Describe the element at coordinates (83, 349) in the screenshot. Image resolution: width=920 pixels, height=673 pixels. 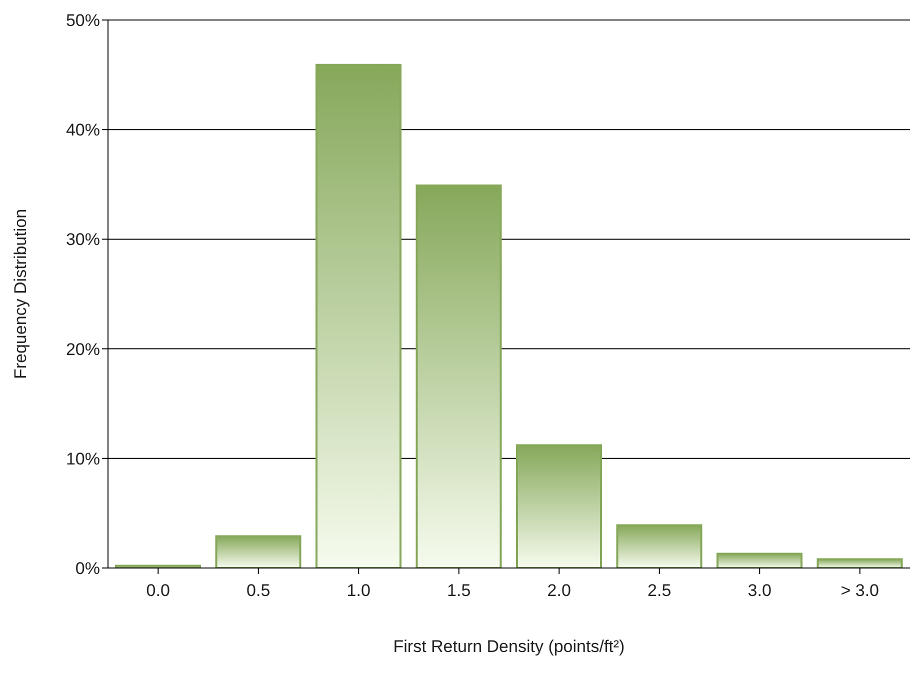
I see `y-tick-label: 20%` at that location.